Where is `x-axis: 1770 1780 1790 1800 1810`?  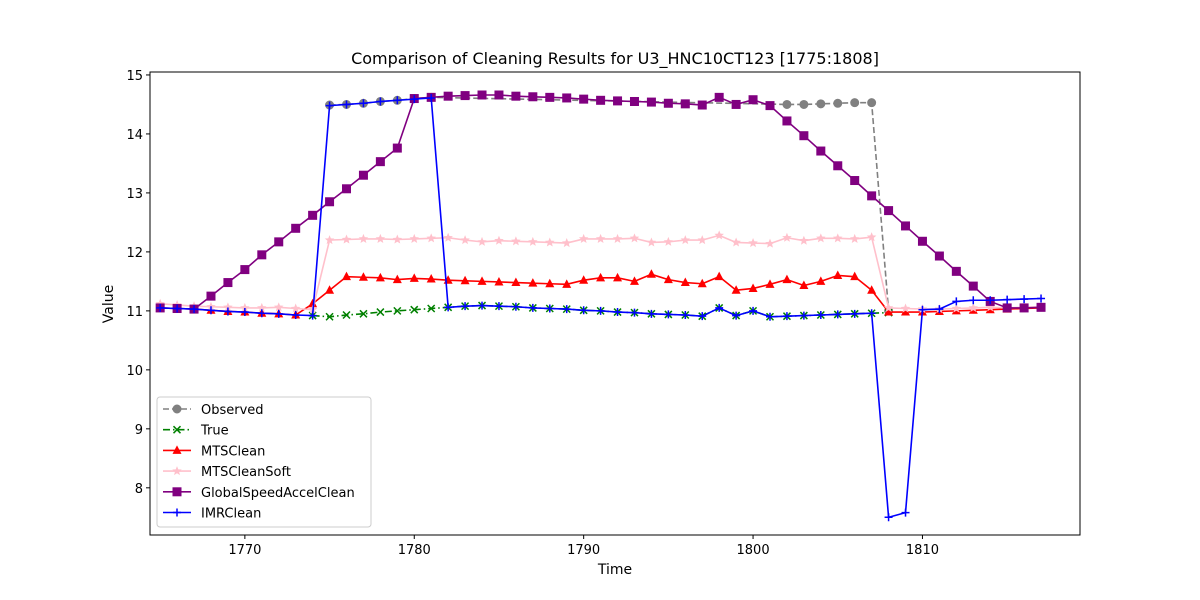
x-axis: 1770 1780 1790 1800 1810 is located at coordinates (583, 546).